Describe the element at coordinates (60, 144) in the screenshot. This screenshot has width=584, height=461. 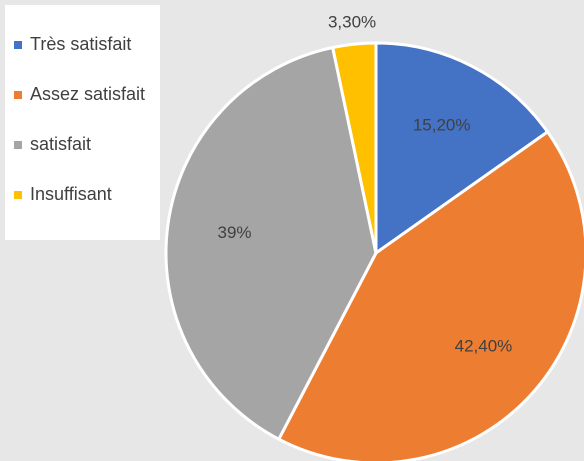
I see `legend-label: satisfait` at that location.